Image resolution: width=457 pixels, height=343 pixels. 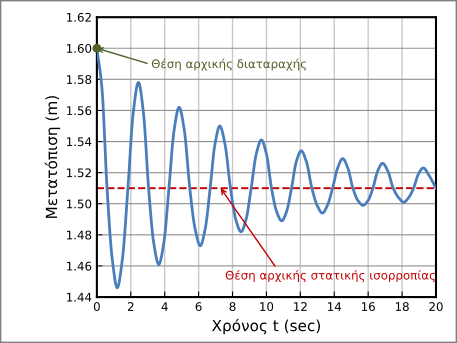 I want to click on y-tick-label: 1.50, so click(x=79, y=203).